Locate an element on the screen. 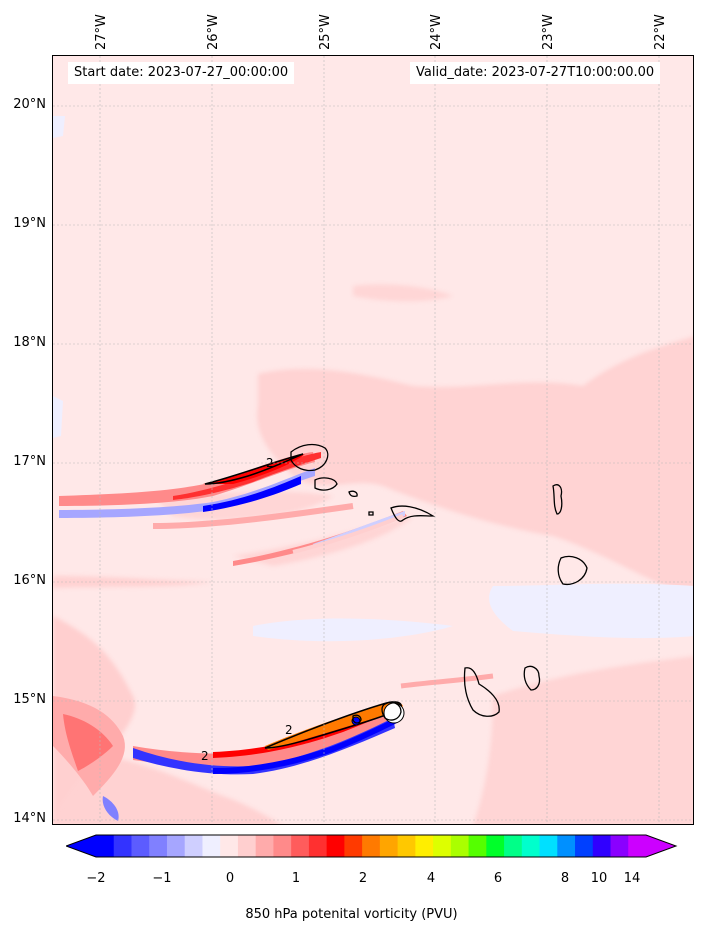 Image resolution: width=703 pixels, height=935 pixels. colorbar-extend-high is located at coordinates (661, 846).